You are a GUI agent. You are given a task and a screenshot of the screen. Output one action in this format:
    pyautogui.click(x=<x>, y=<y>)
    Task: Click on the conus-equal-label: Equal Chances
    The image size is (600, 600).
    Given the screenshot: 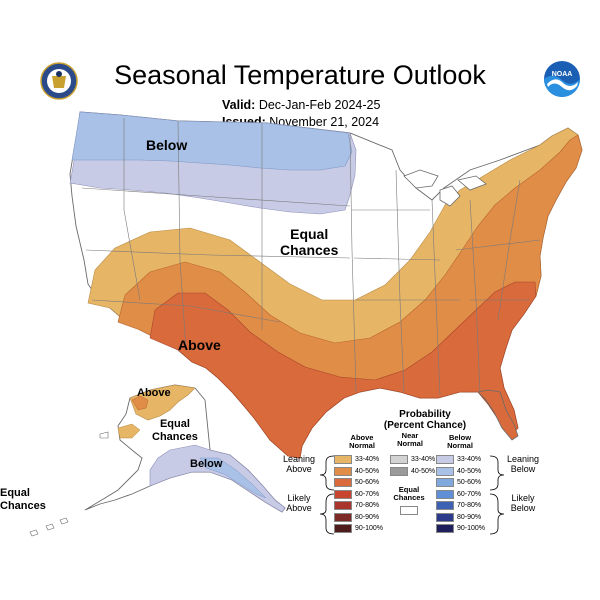 What is the action you would take?
    pyautogui.click(x=309, y=242)
    